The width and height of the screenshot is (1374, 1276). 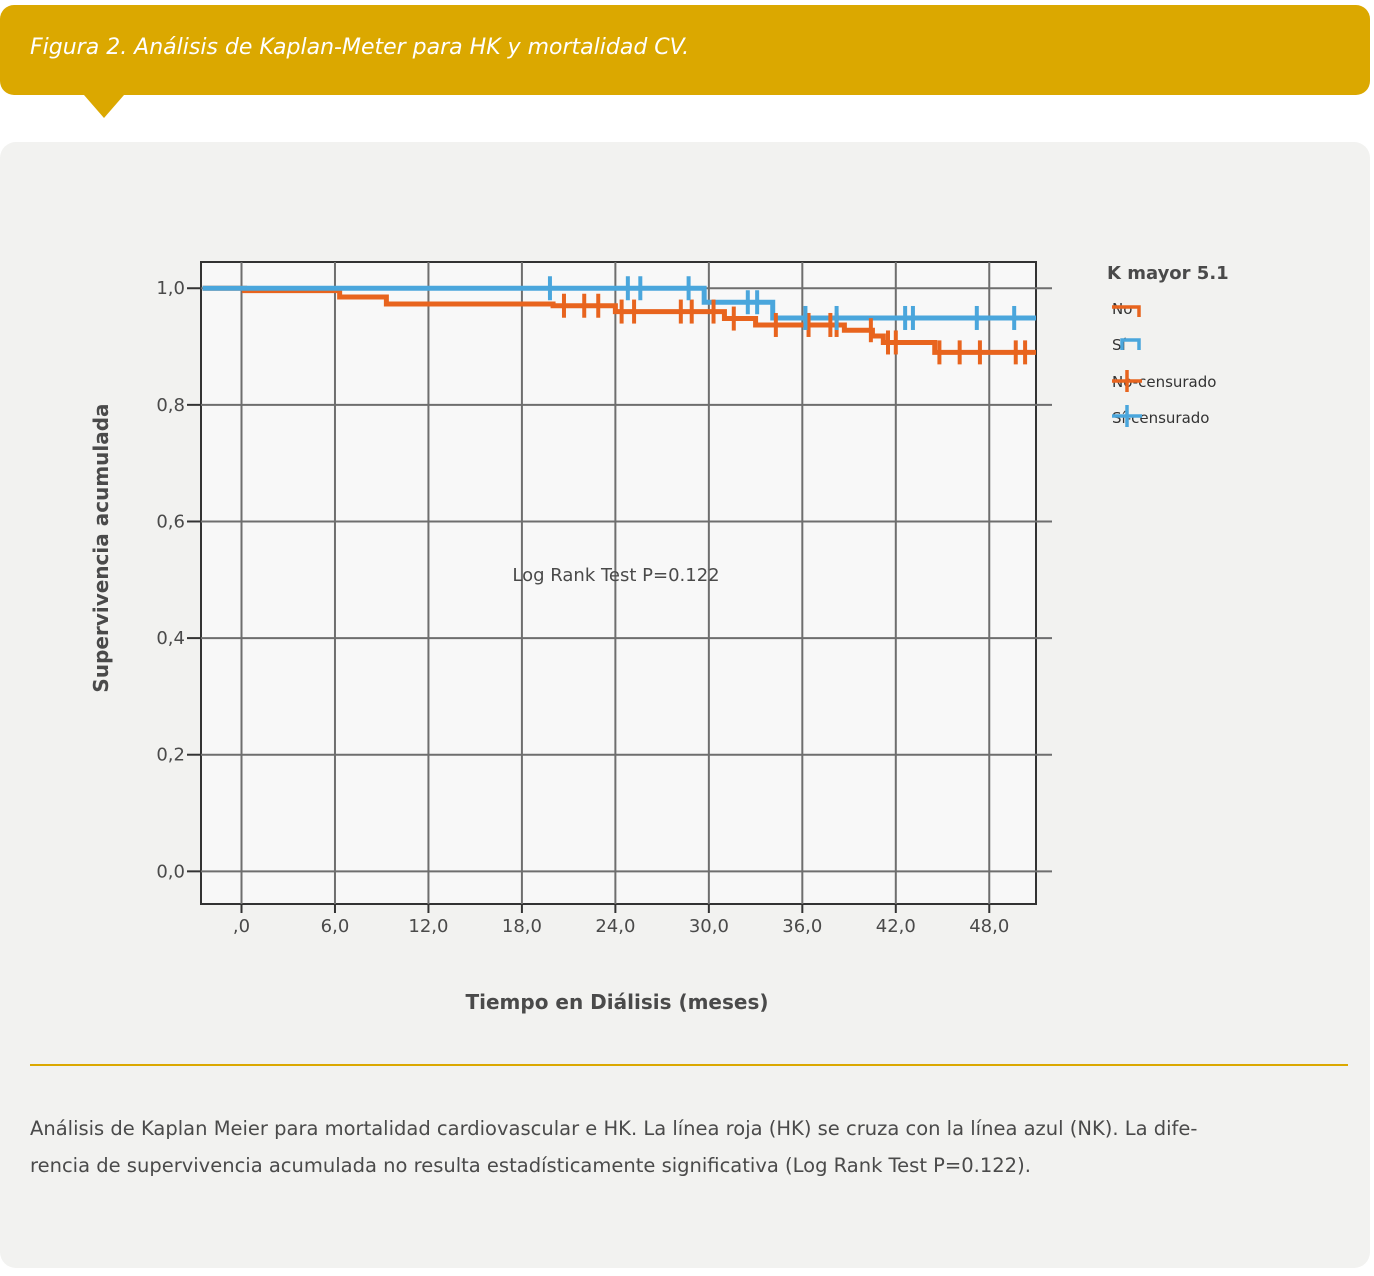 What do you see at coordinates (689, 1065) in the screenshot?
I see `caption-divider` at bounding box center [689, 1065].